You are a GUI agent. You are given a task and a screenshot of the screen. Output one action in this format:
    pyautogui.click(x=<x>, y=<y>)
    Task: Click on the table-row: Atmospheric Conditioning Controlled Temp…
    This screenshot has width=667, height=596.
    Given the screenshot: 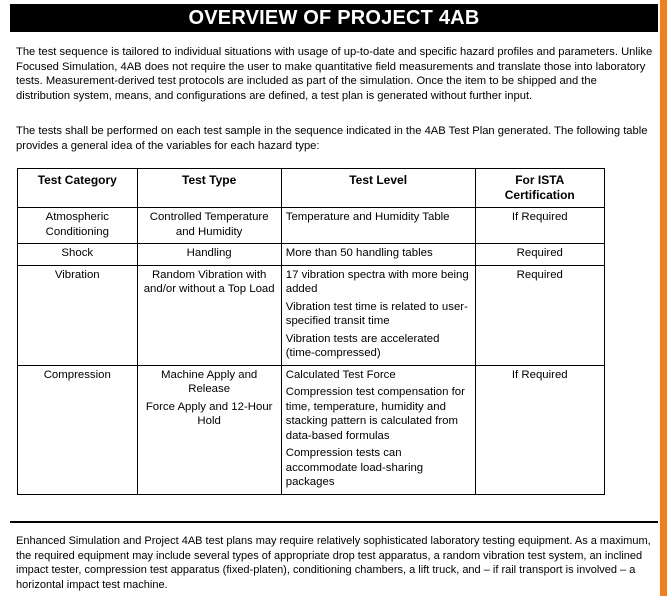 What is the action you would take?
    pyautogui.click(x=311, y=225)
    